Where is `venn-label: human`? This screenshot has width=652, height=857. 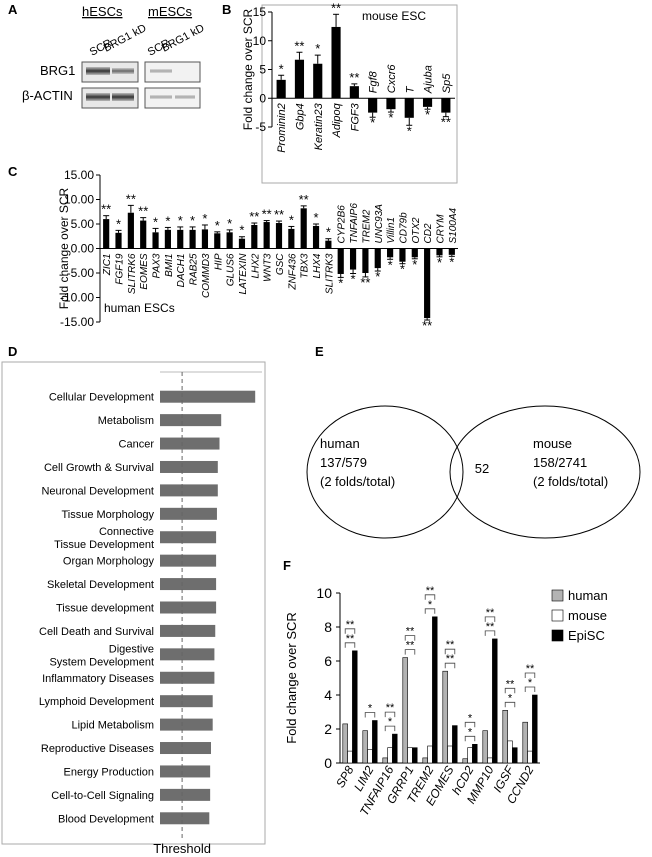
venn-label: human is located at coordinates (340, 443).